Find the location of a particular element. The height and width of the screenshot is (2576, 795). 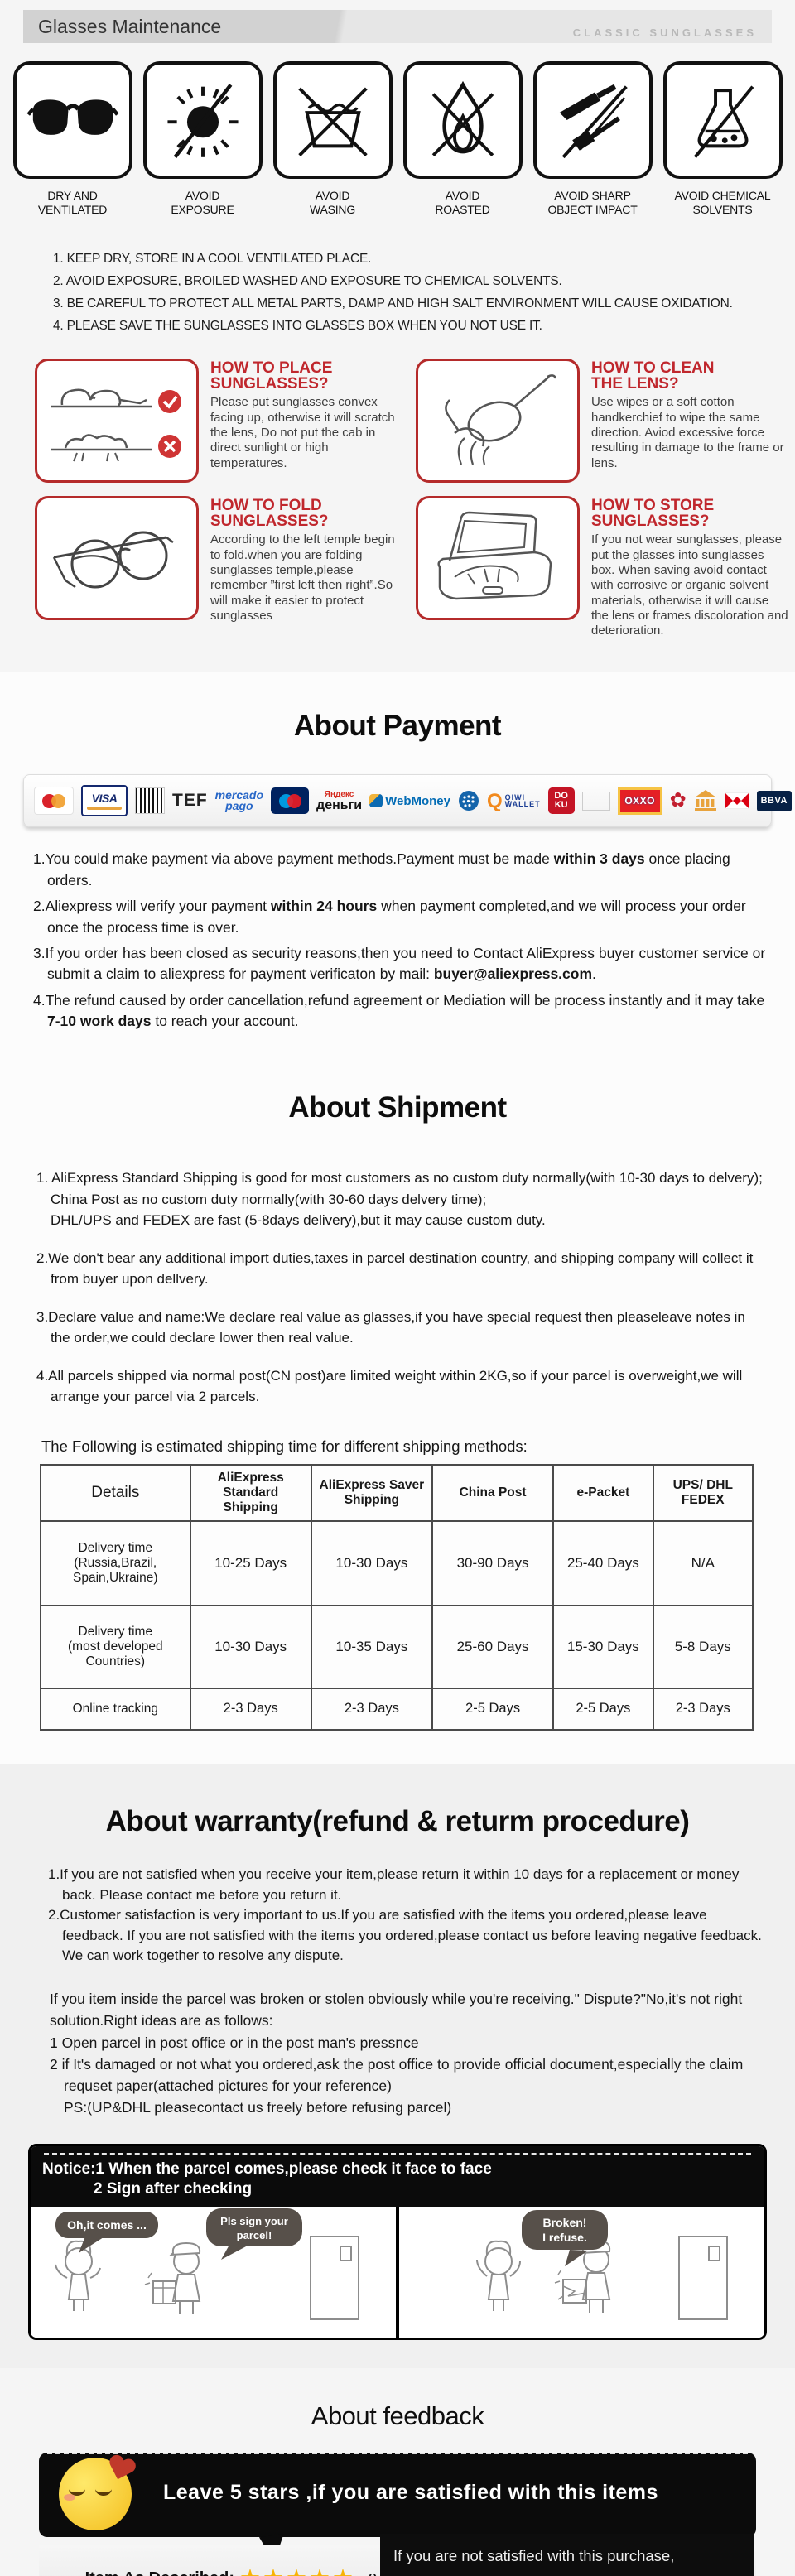

care-label: AVOID WASING is located at coordinates (332, 202).